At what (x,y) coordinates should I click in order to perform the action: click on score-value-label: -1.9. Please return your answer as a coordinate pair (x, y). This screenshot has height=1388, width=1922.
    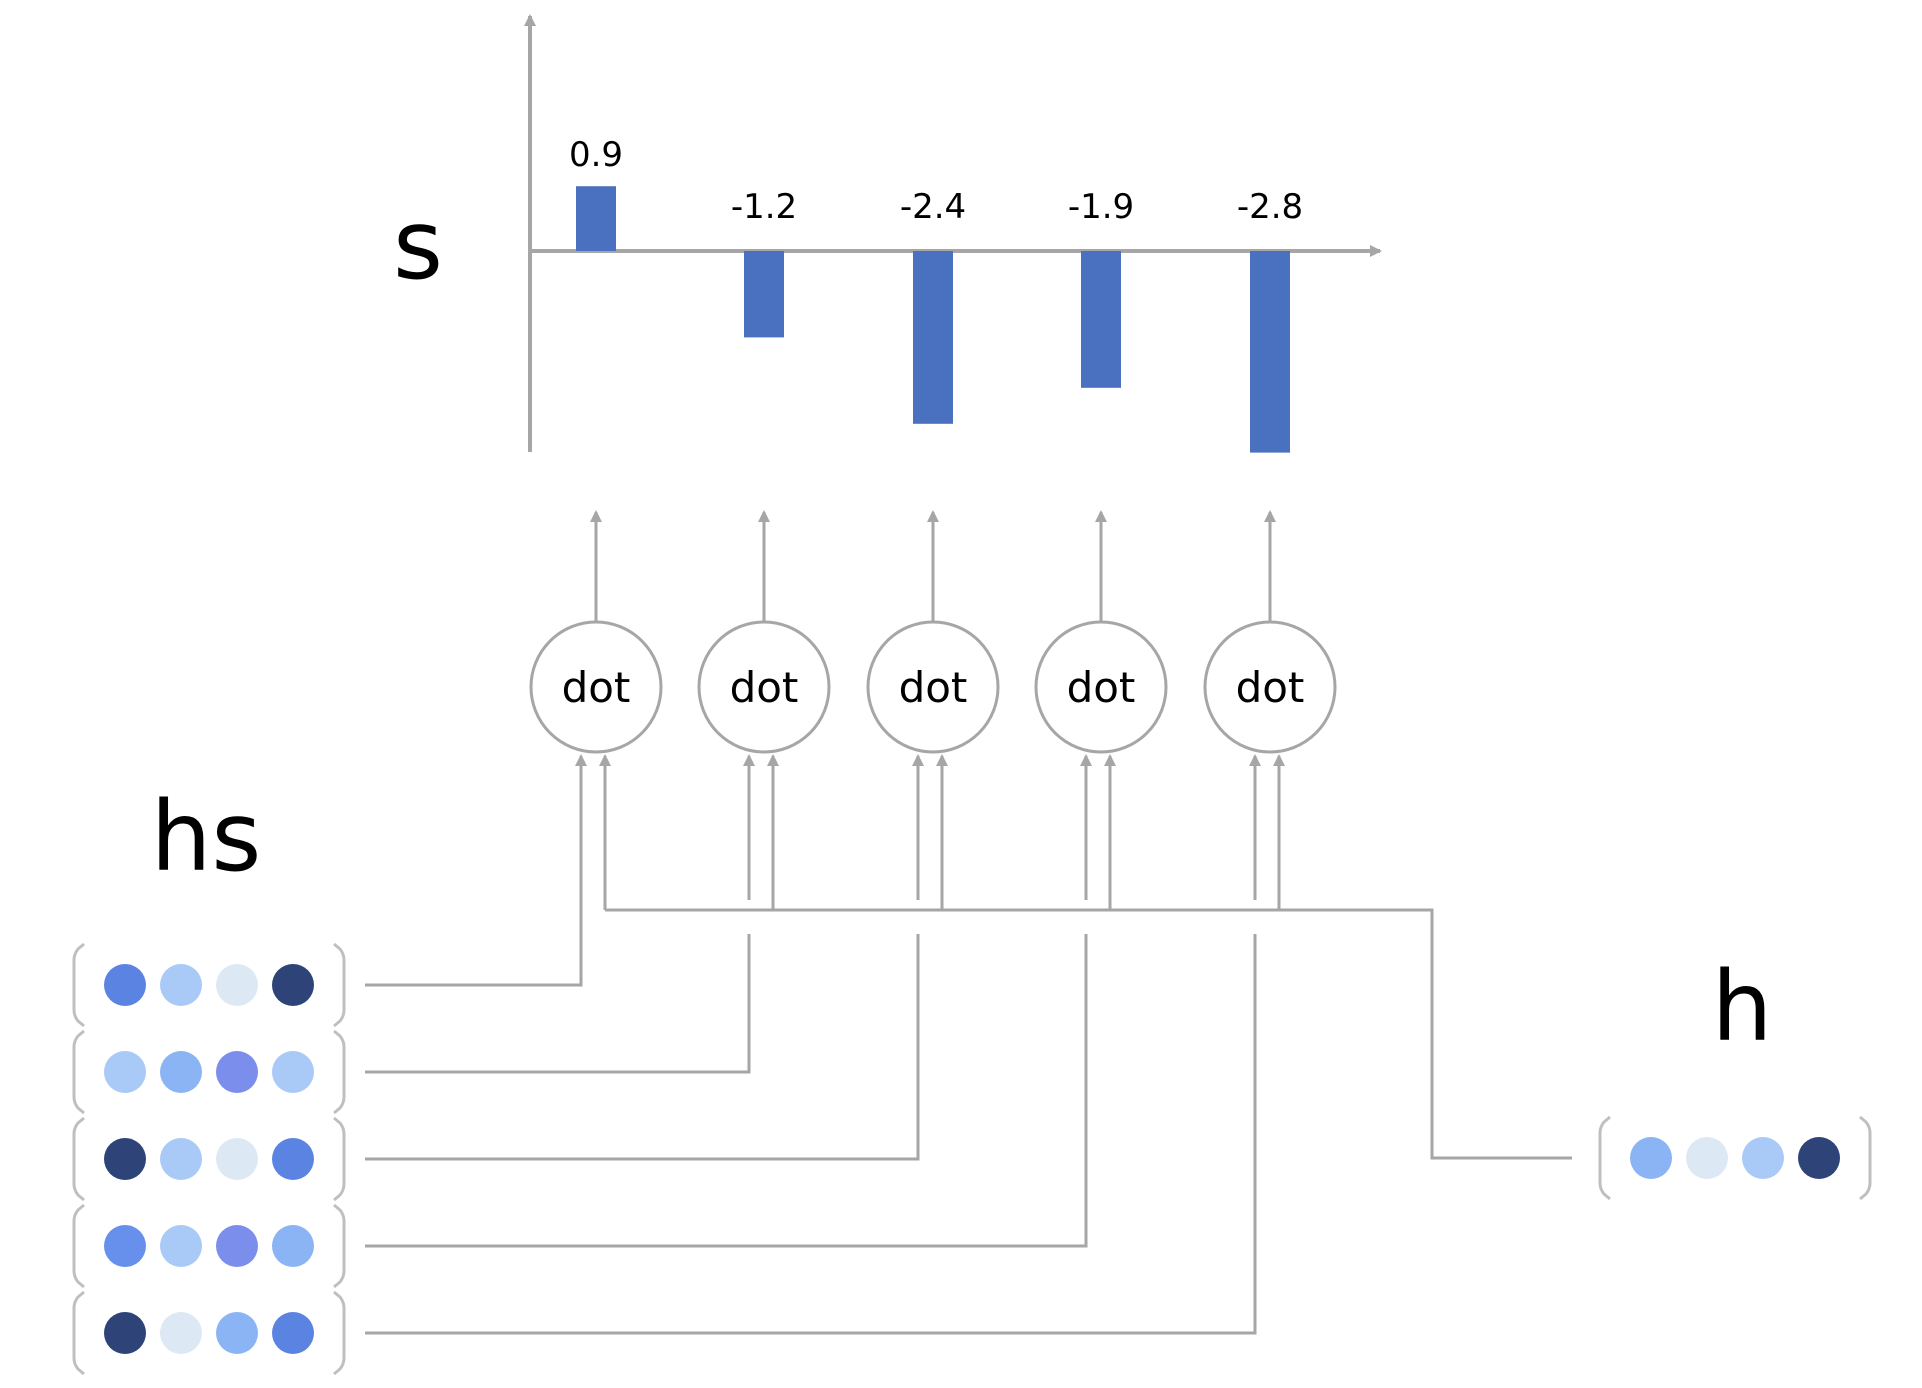
    Looking at the image, I should click on (1101, 207).